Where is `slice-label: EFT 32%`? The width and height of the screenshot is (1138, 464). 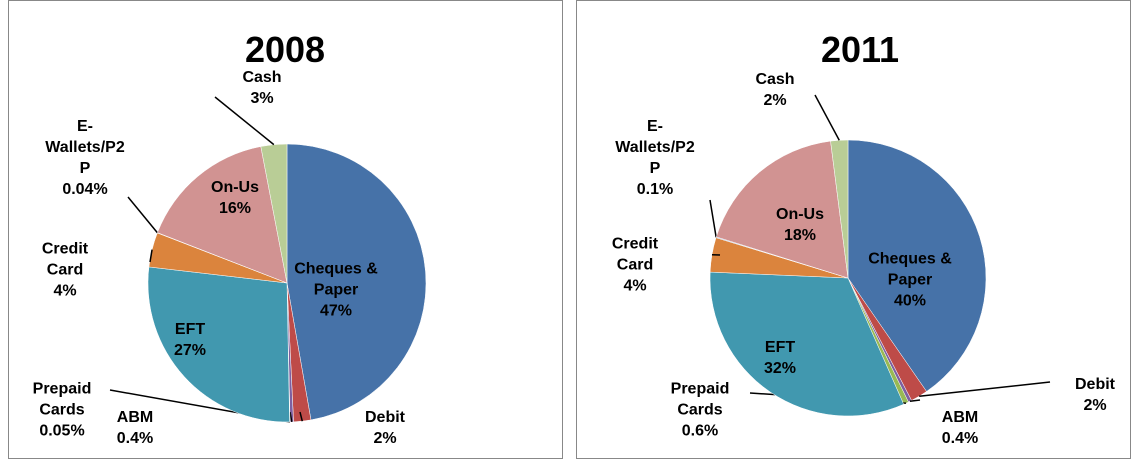 slice-label: EFT 32% is located at coordinates (780, 358).